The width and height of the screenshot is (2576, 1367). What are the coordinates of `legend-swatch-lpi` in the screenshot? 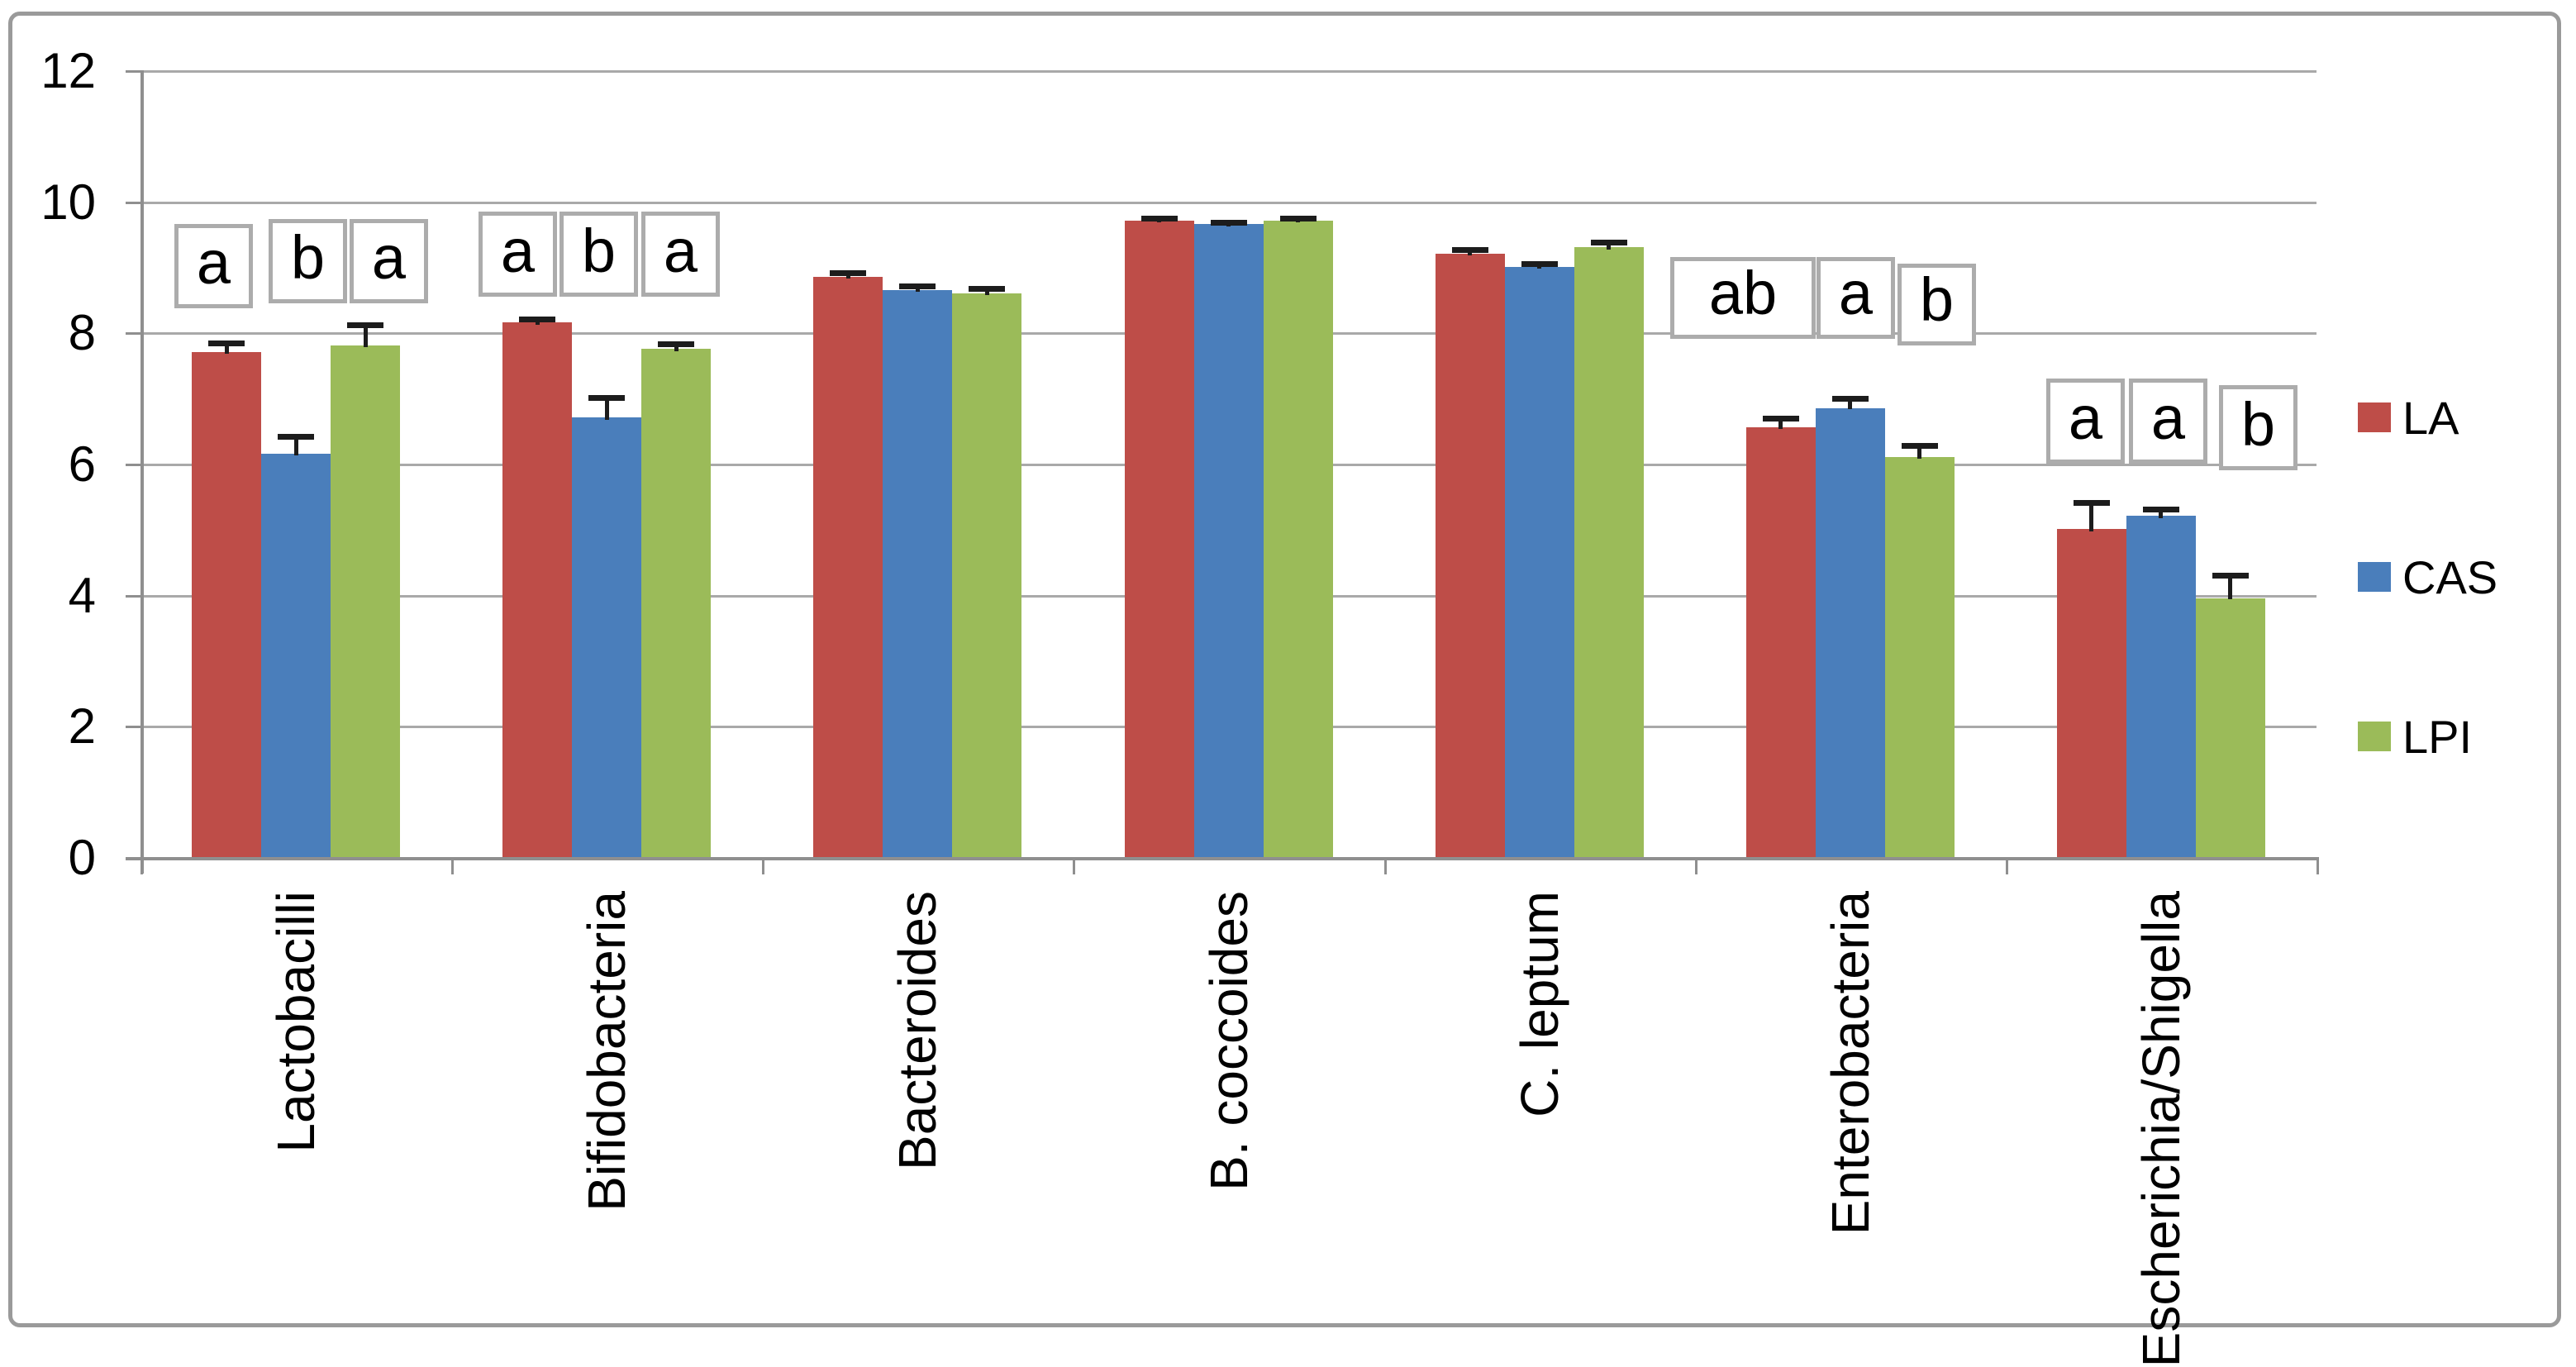 It's located at (2375, 736).